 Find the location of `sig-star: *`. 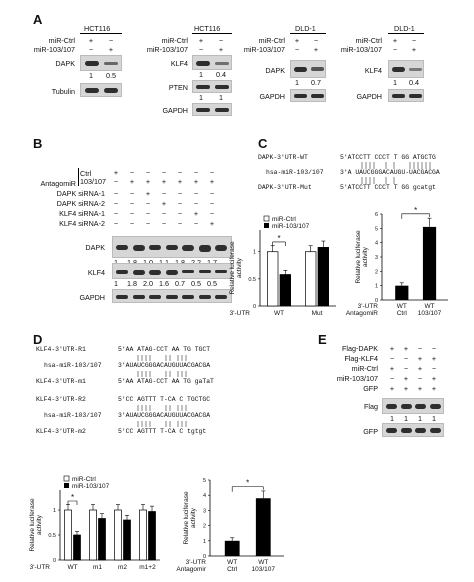

sig-star: * is located at coordinates (278, 238).